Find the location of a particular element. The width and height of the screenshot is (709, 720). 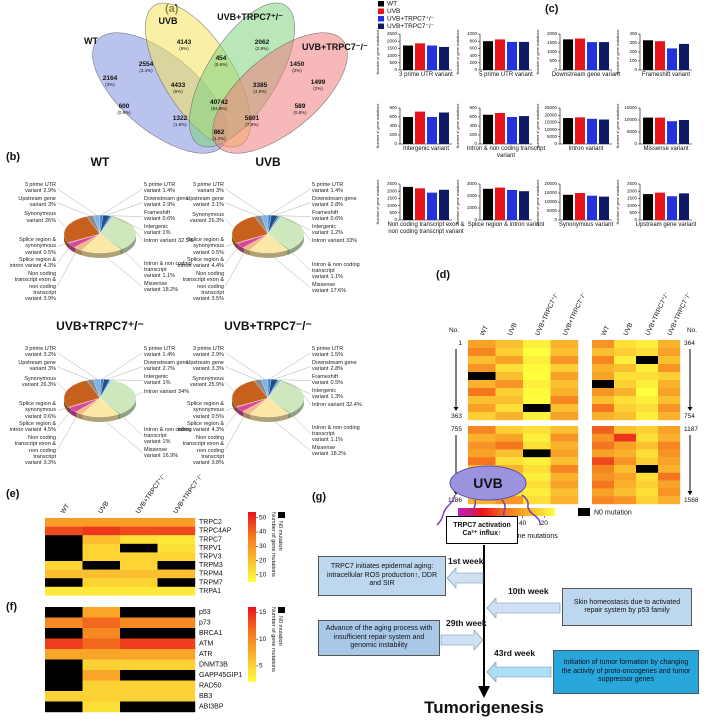

stage-week: 29th week is located at coordinates (466, 623).